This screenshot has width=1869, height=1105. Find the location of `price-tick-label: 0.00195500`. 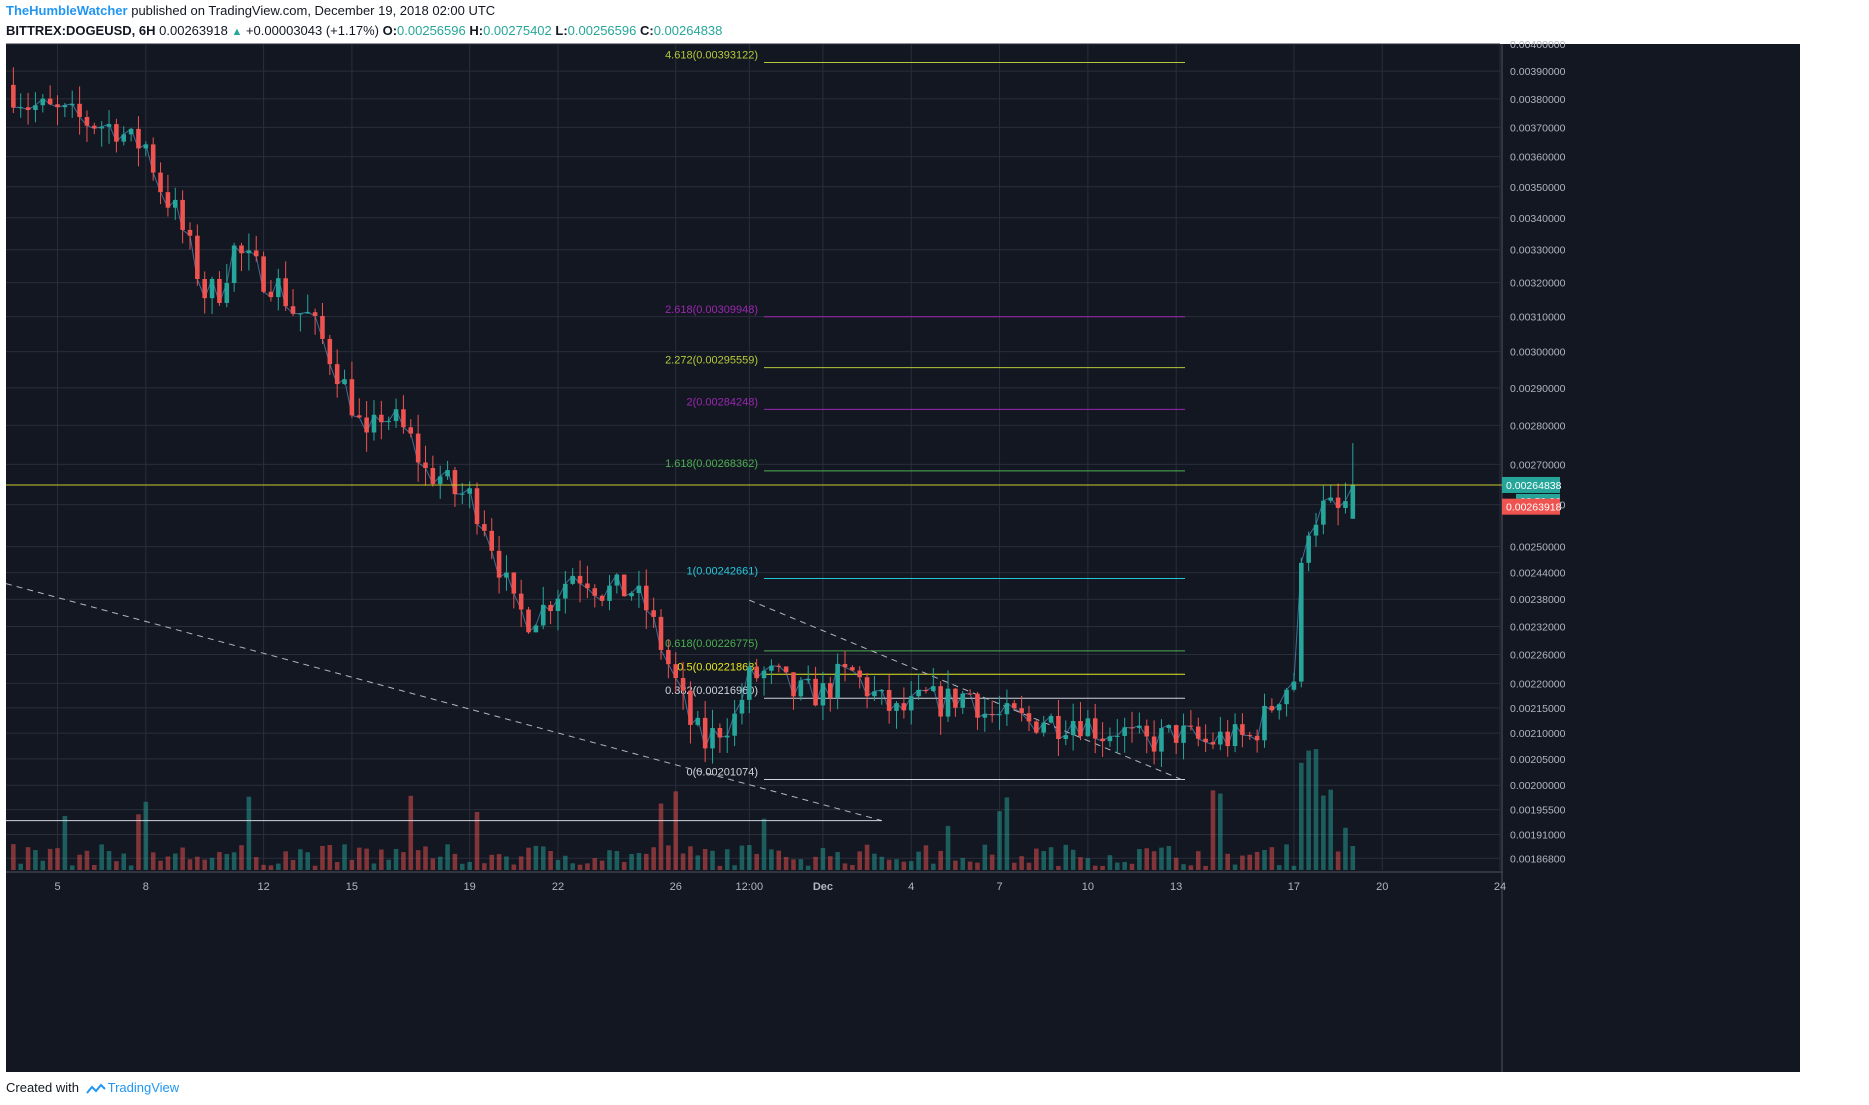

price-tick-label: 0.00195500 is located at coordinates (1538, 811).